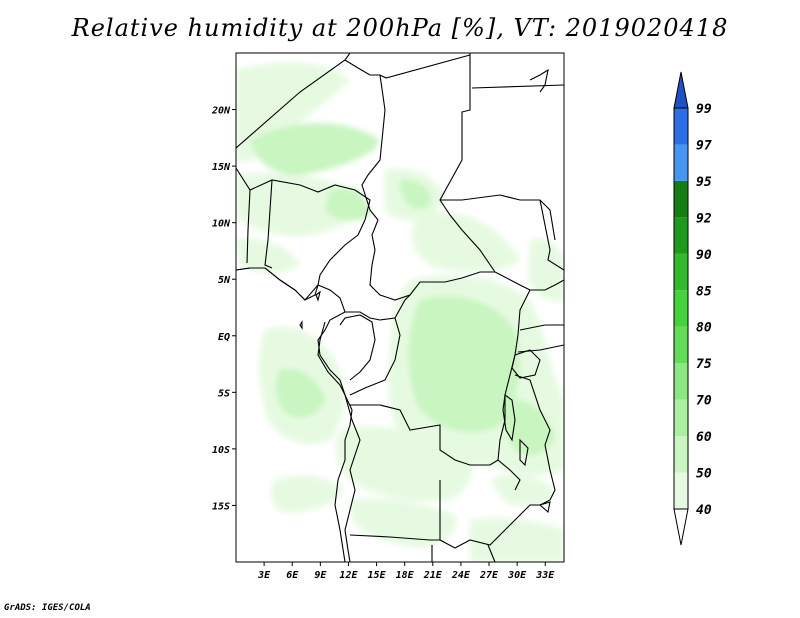 Image resolution: width=800 pixels, height=618 pixels. Describe the element at coordinates (704, 255) in the screenshot. I see `colorbar-label: 90` at that location.